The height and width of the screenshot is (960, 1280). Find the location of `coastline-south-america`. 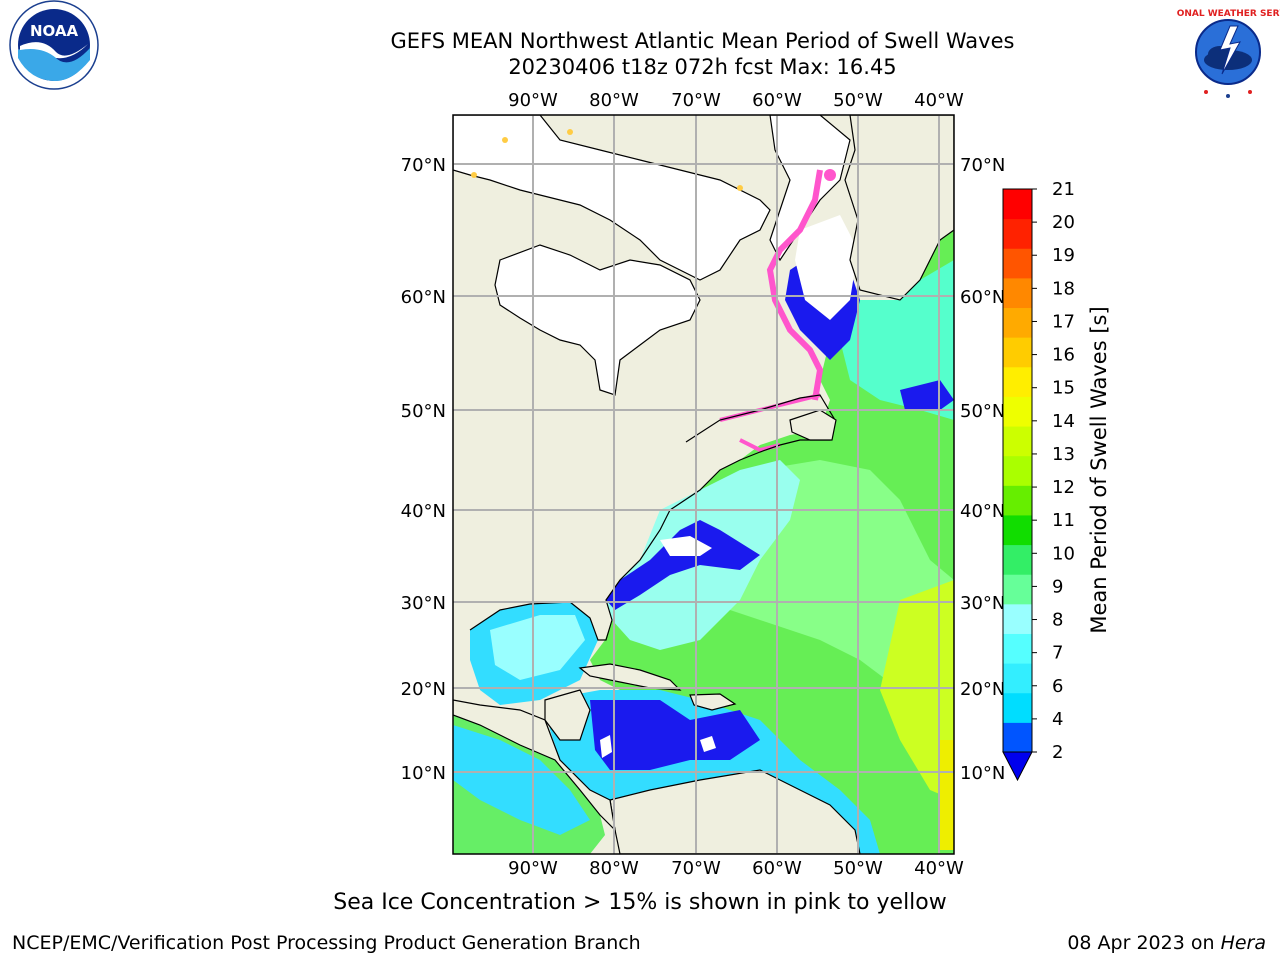

coastline-south-america is located at coordinates (735, 811).